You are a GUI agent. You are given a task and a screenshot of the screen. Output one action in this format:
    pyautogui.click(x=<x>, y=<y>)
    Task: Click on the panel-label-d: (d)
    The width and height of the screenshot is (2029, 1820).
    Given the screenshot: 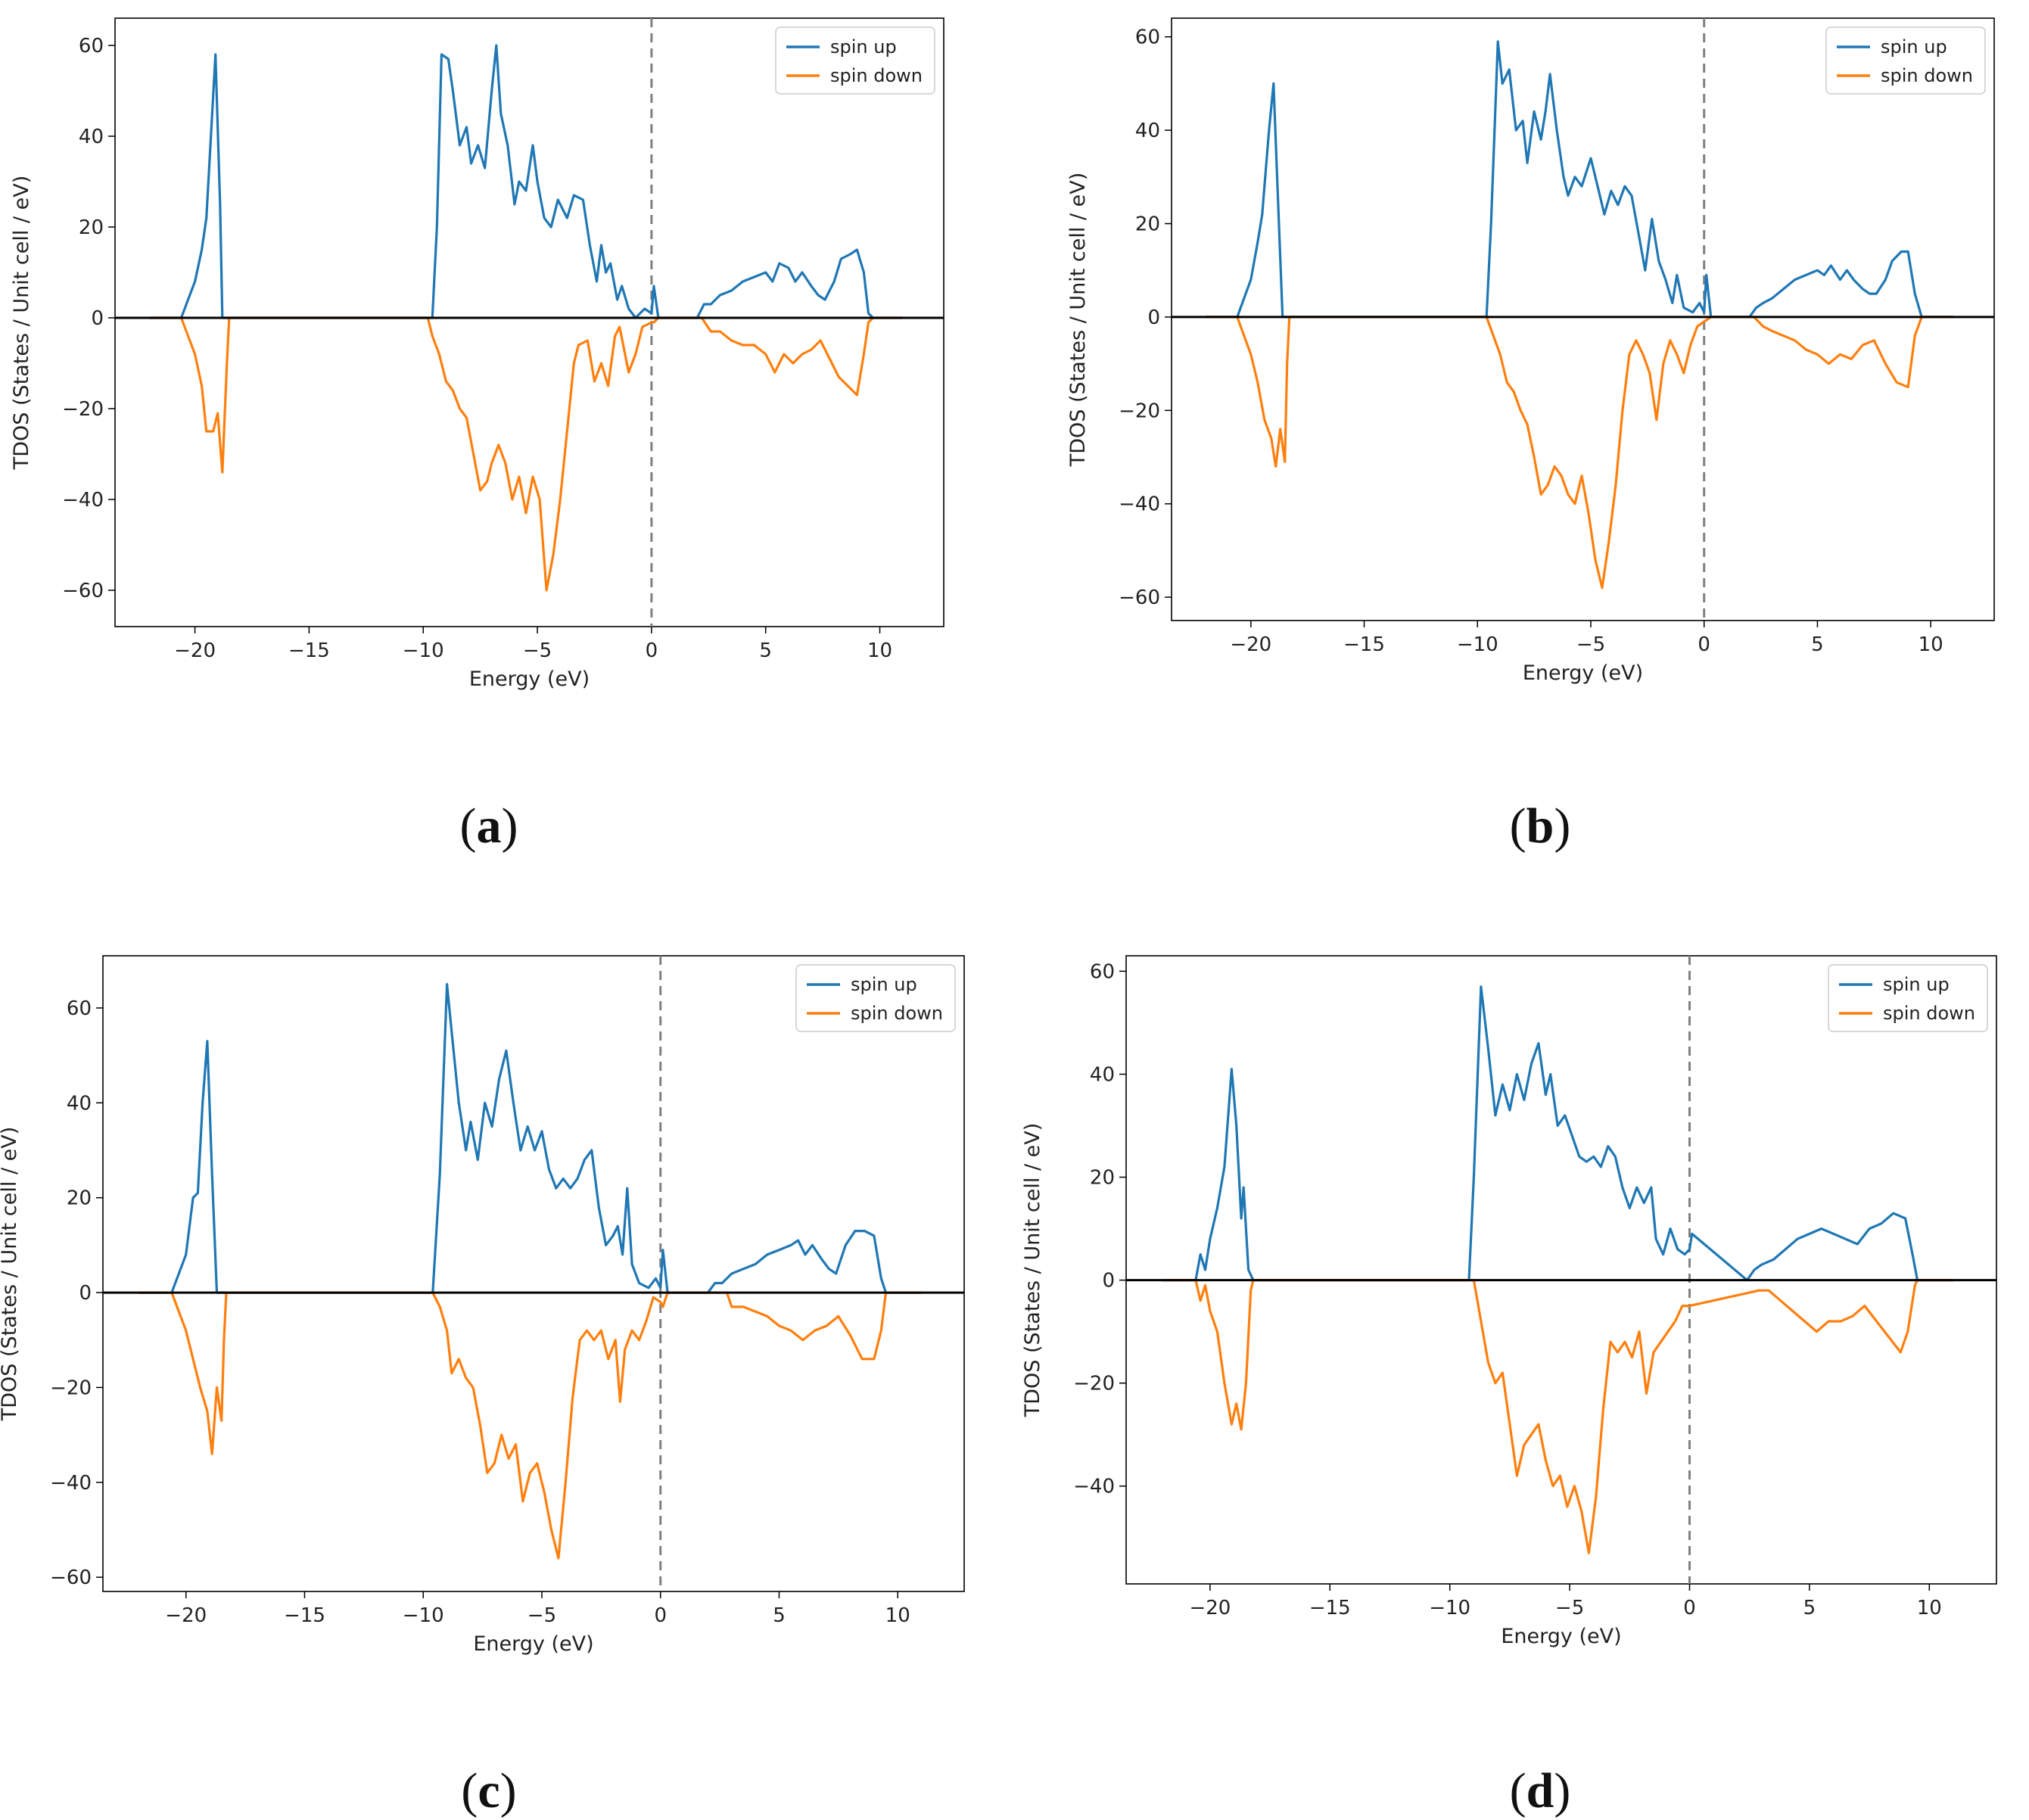 What is the action you would take?
    pyautogui.click(x=1540, y=1790)
    